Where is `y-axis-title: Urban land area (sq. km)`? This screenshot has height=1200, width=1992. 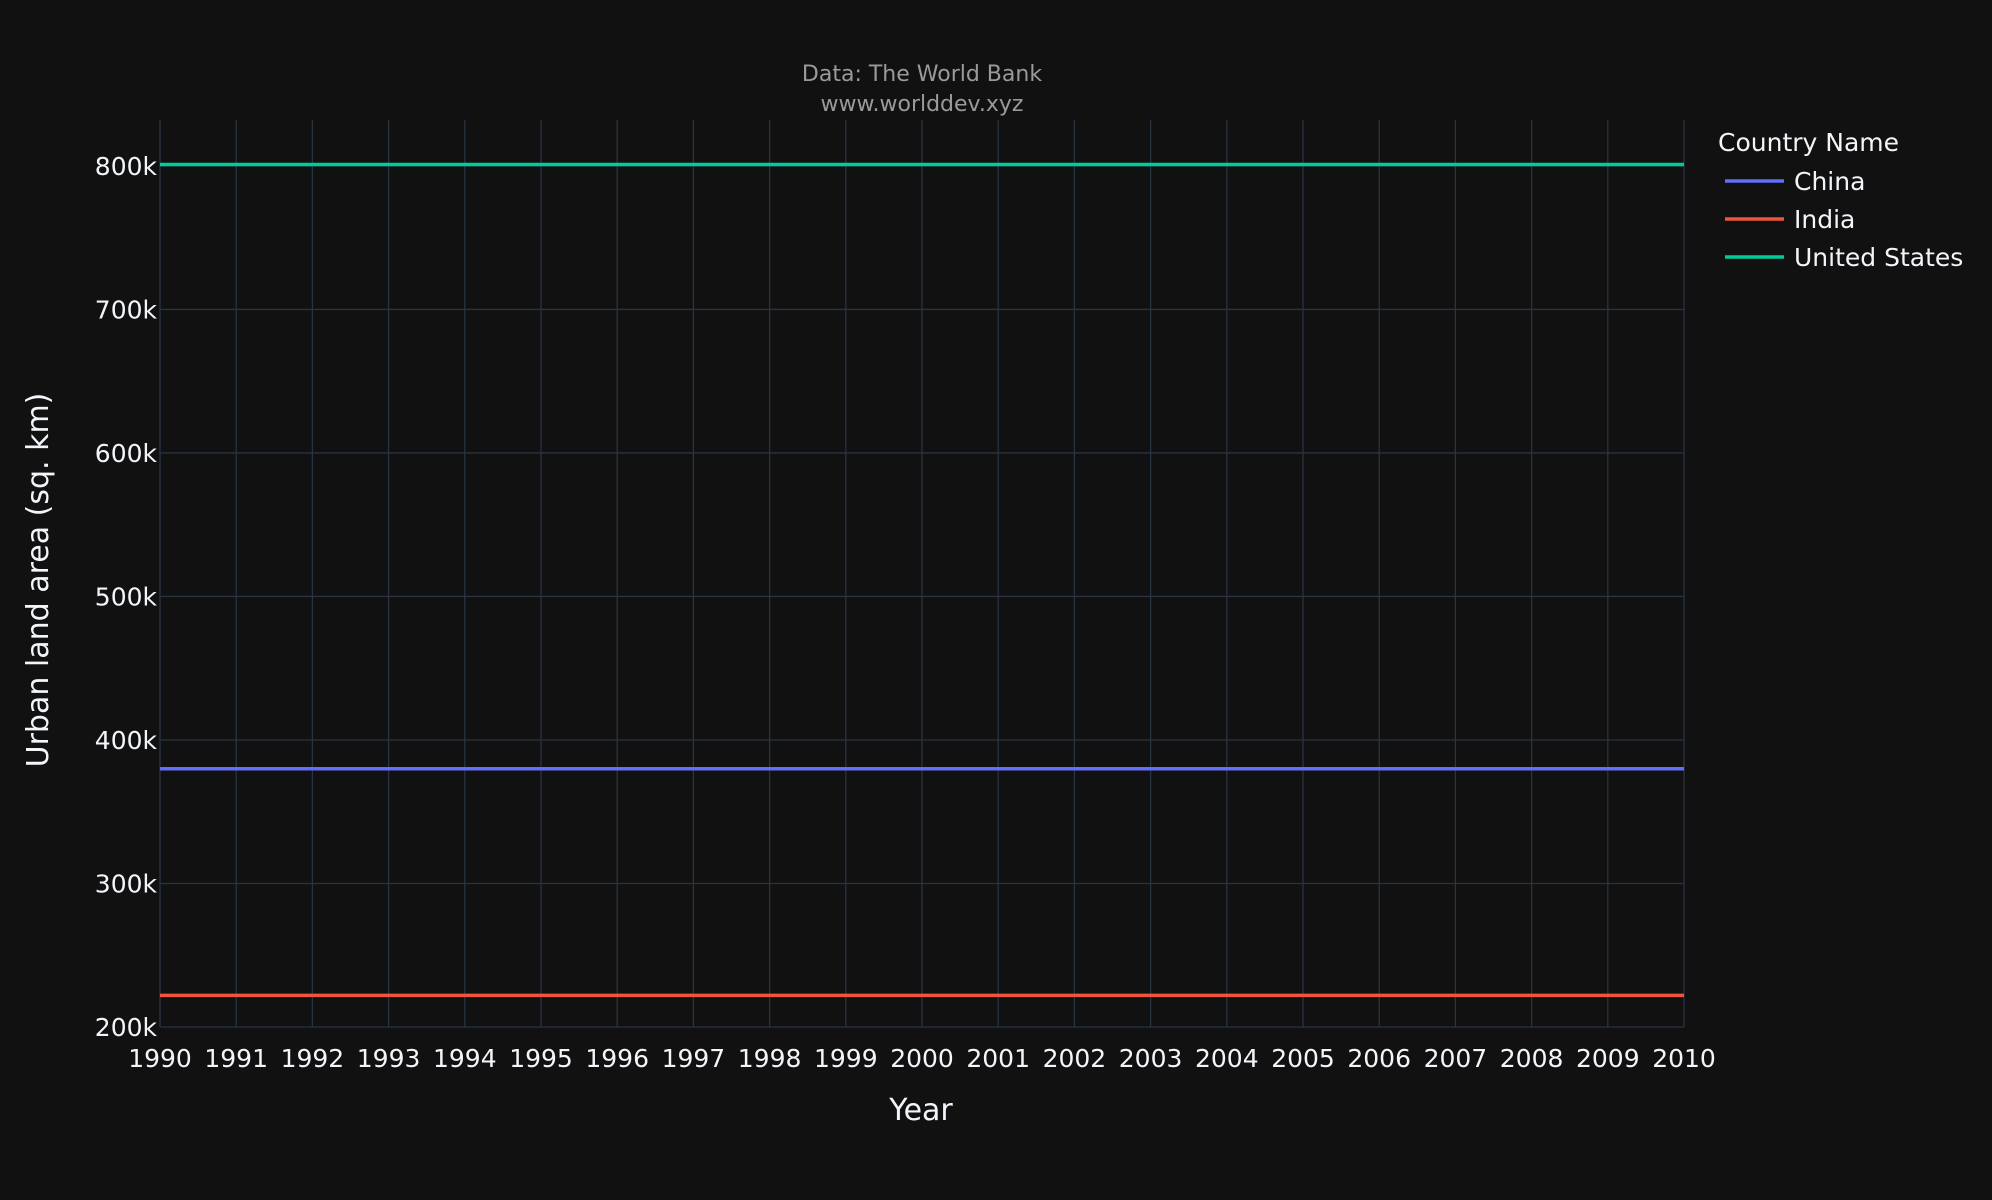 y-axis-title: Urban land area (sq. km) is located at coordinates (38, 580).